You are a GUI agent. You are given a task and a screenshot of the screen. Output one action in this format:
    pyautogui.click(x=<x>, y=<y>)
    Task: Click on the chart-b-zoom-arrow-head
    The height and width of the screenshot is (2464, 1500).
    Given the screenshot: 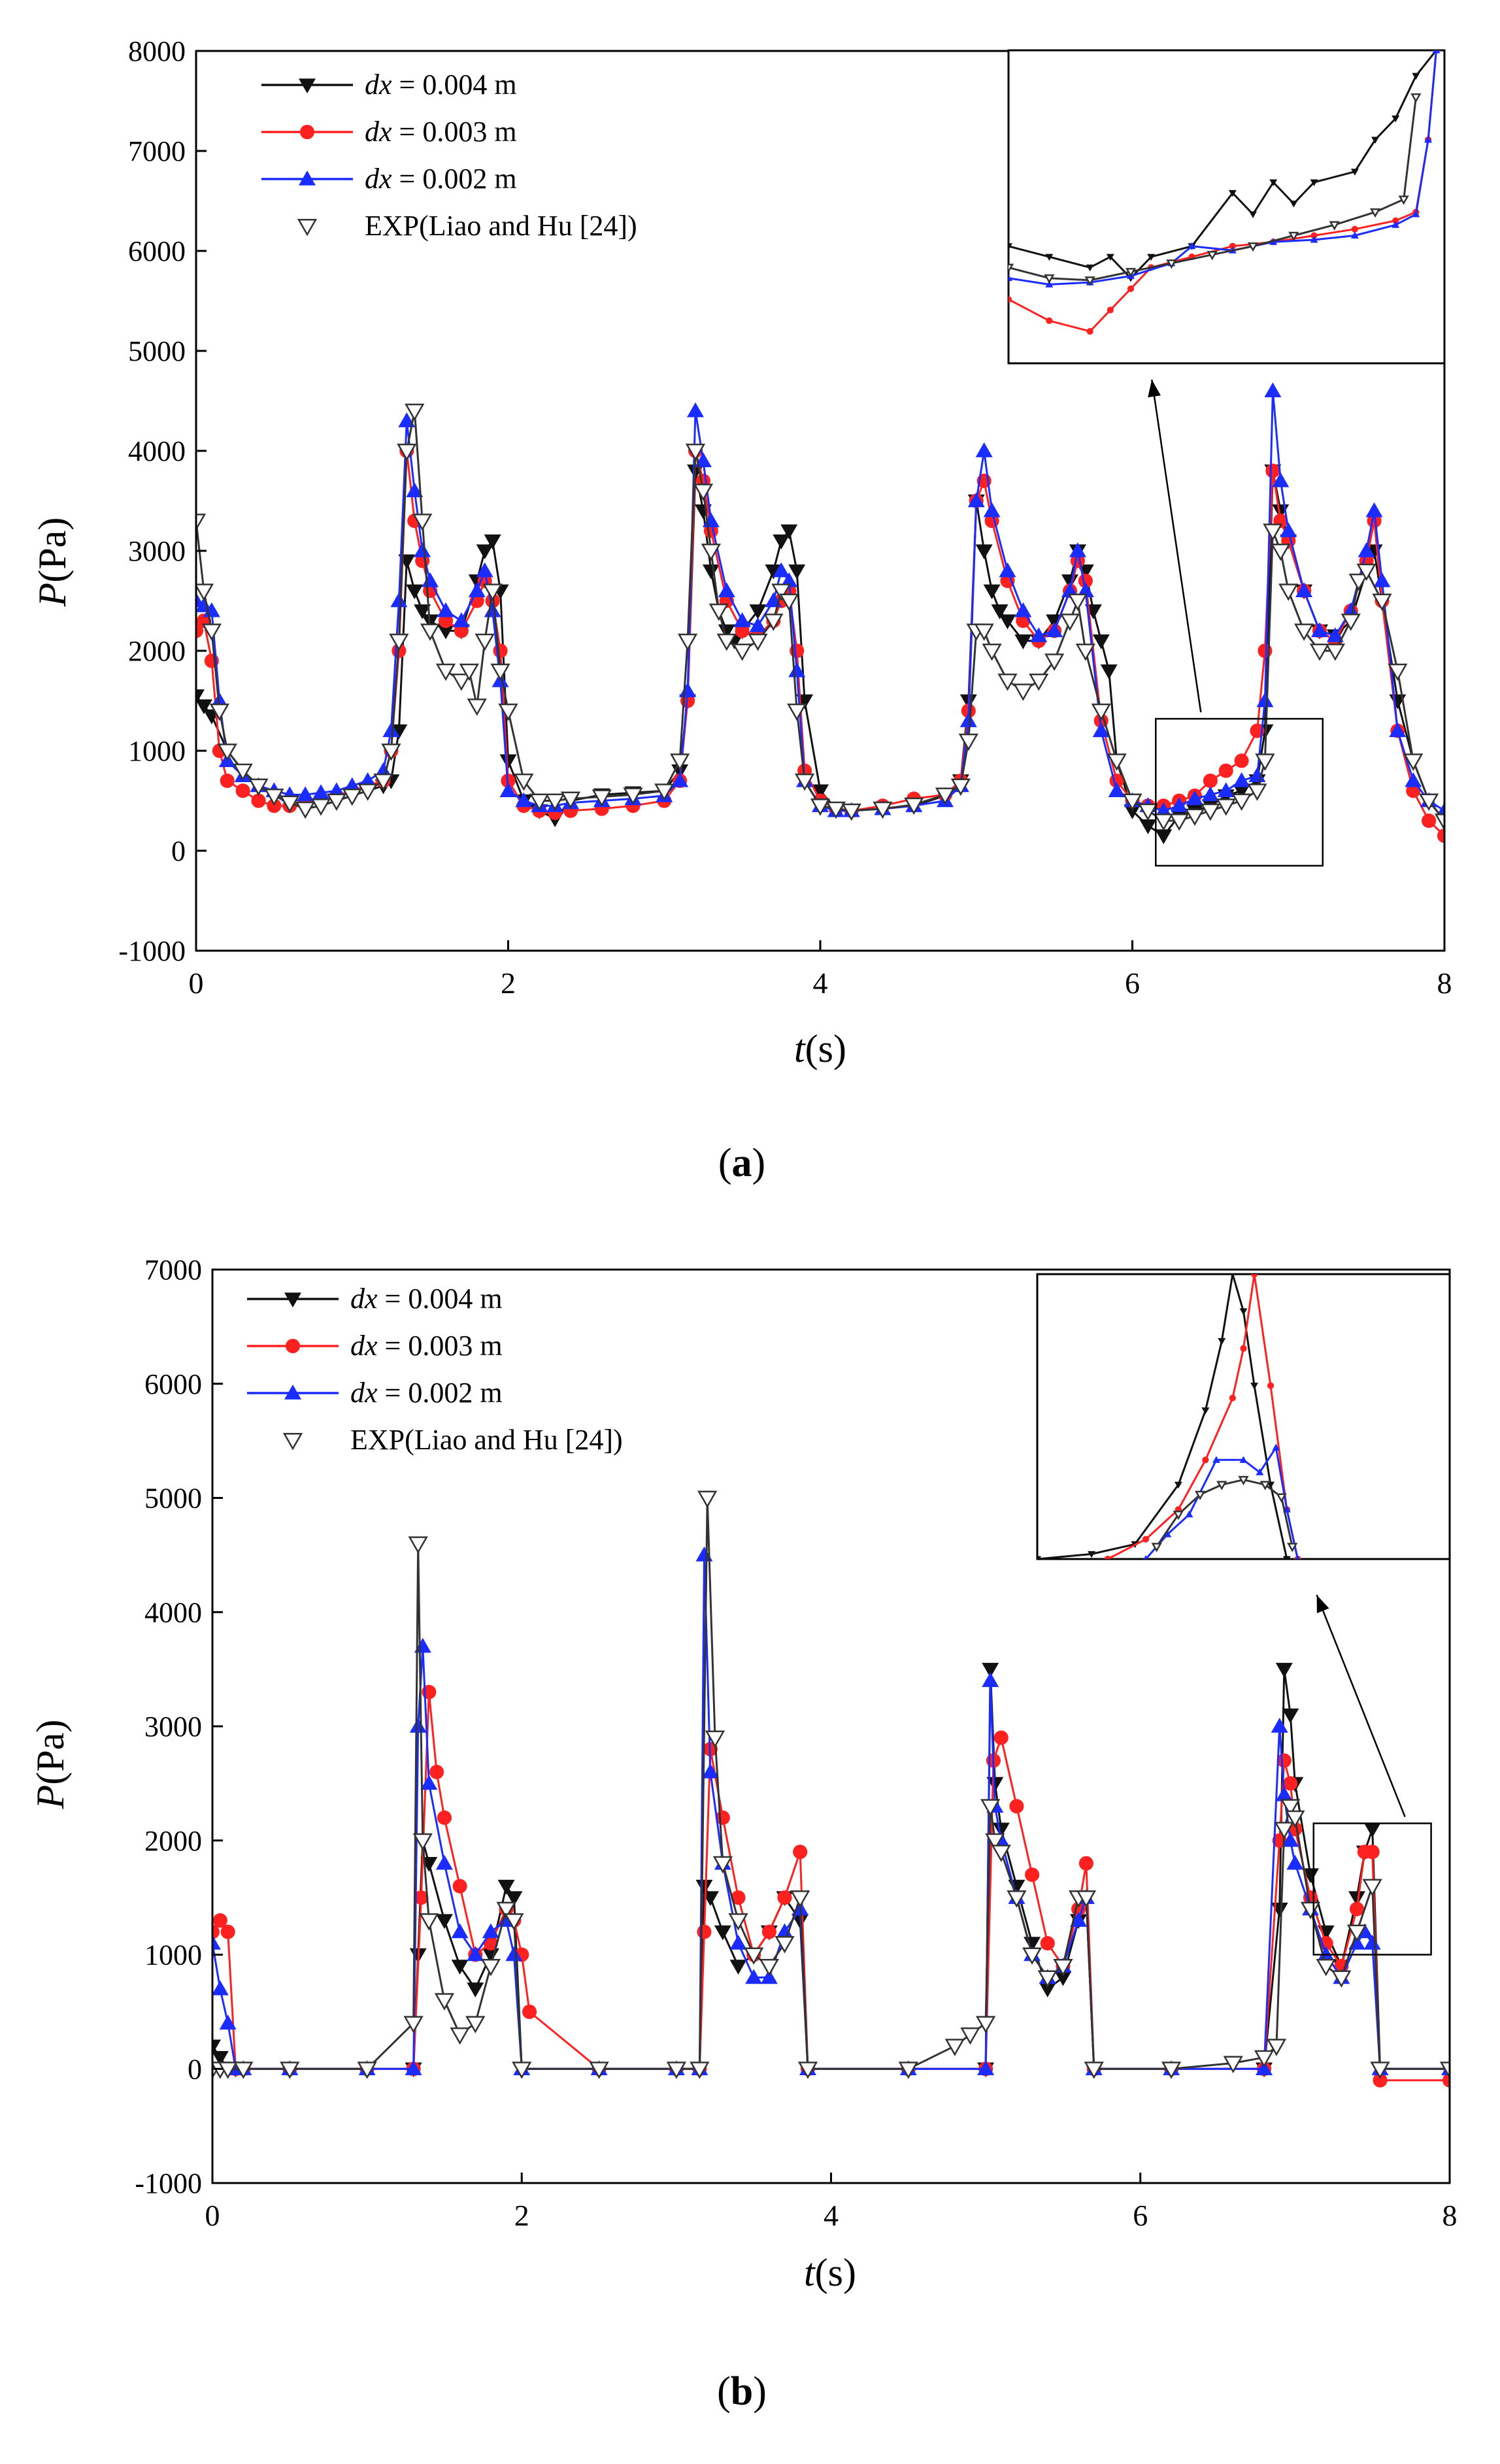 What is the action you would take?
    pyautogui.click(x=1322, y=1604)
    